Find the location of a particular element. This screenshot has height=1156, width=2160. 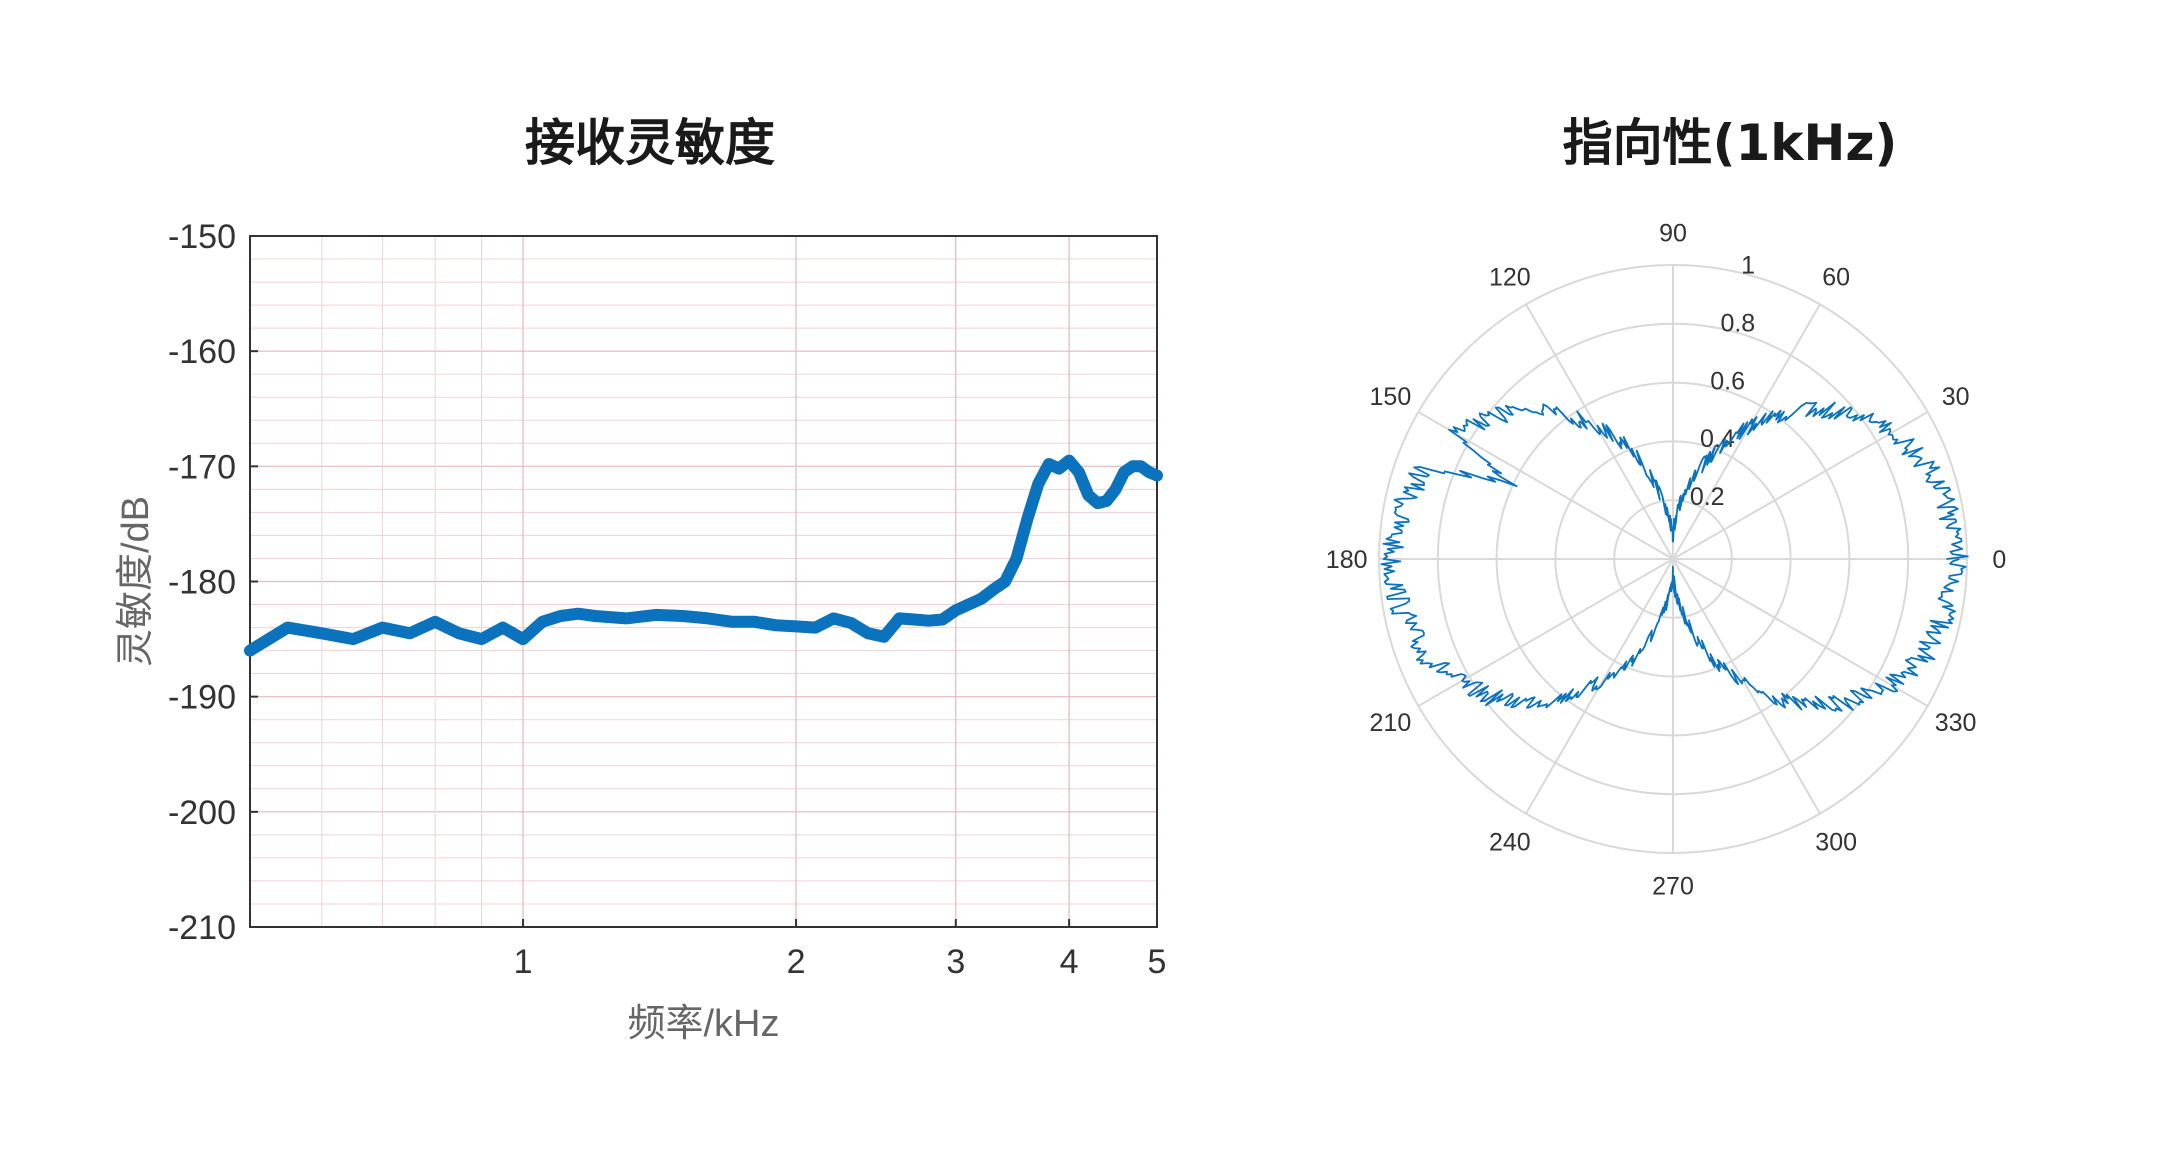

y-tick-label: -200 is located at coordinates (202, 813).